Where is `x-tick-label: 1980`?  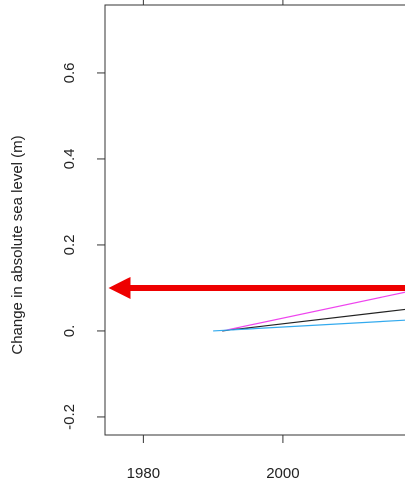
x-tick-label: 1980 is located at coordinates (143, 473).